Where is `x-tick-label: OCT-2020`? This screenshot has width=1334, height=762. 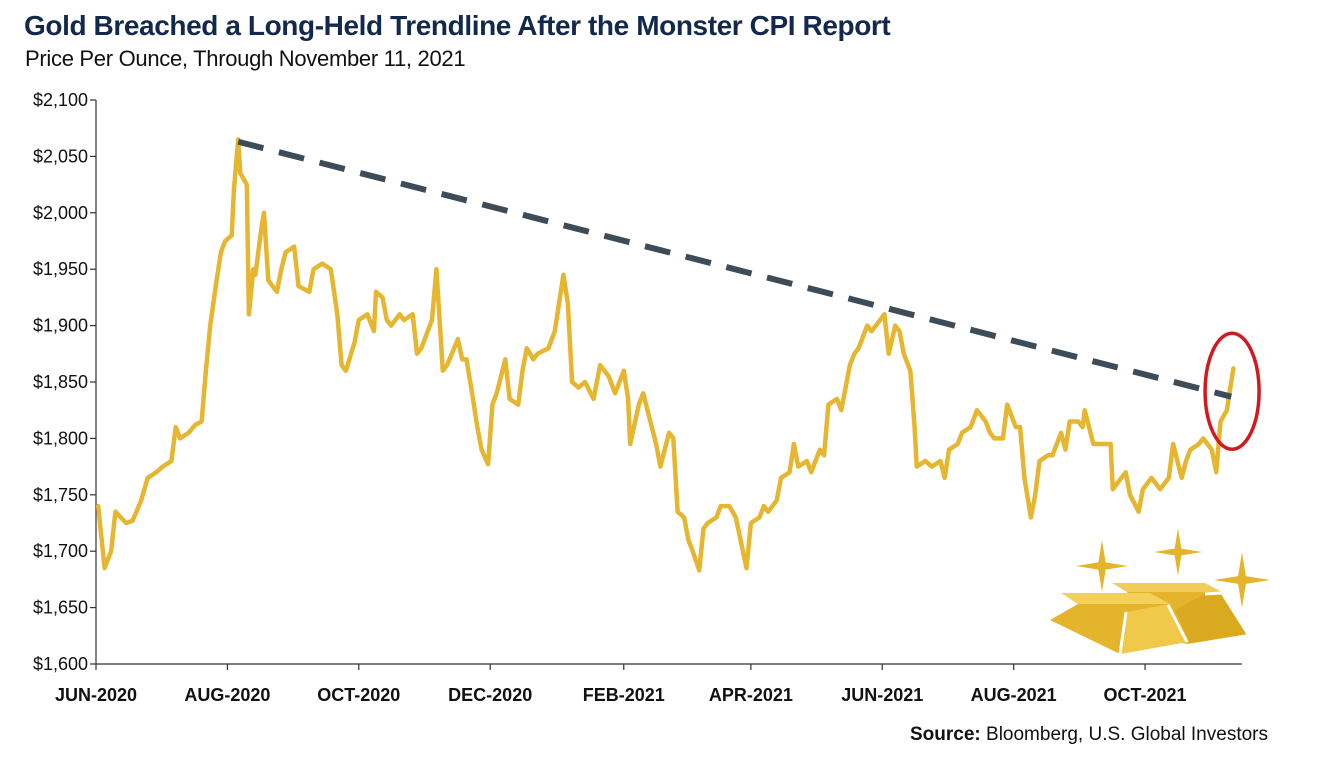
x-tick-label: OCT-2020 is located at coordinates (358, 695).